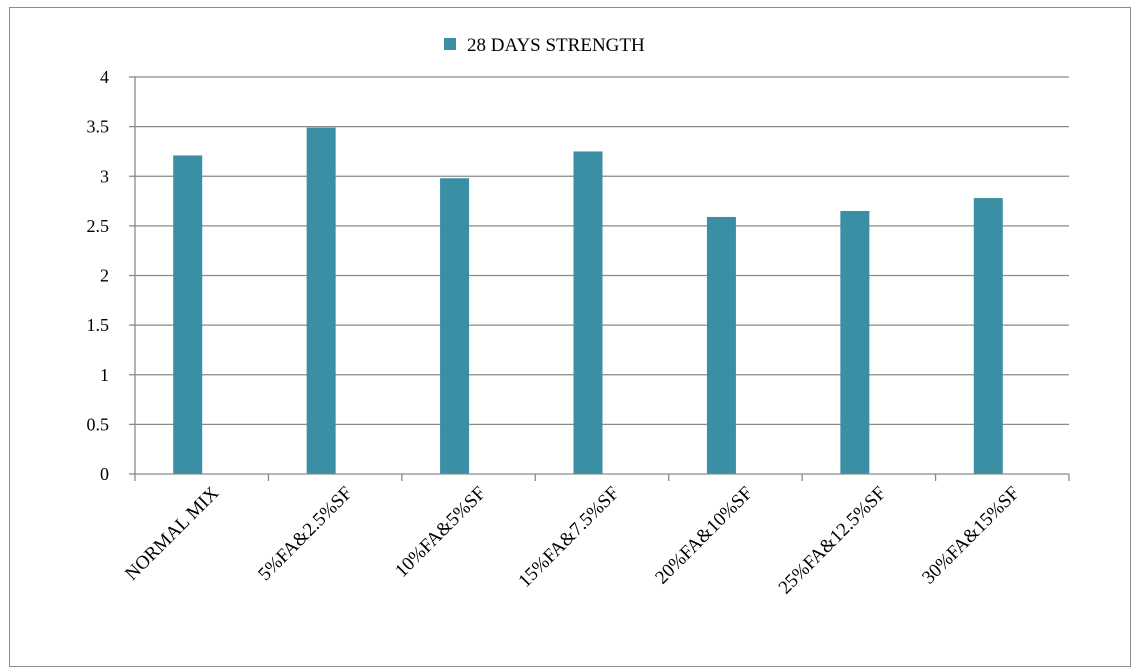 The image size is (1134, 667). I want to click on legend-swatch, so click(450, 44).